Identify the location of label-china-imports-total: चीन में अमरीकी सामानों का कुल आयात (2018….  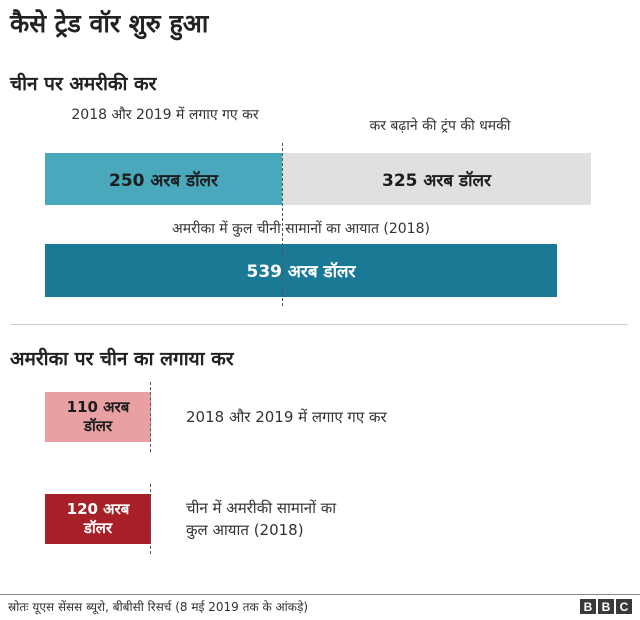
(261, 519).